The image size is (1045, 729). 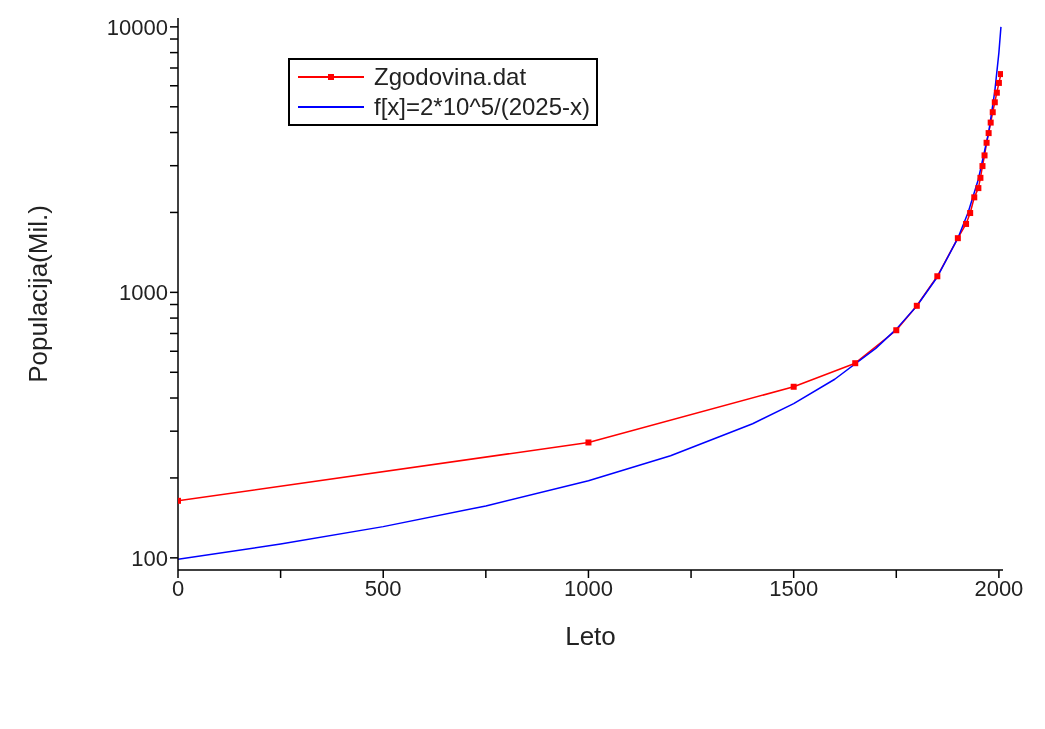 I want to click on y-axis-title: Populacija(Mil.), so click(x=38, y=294).